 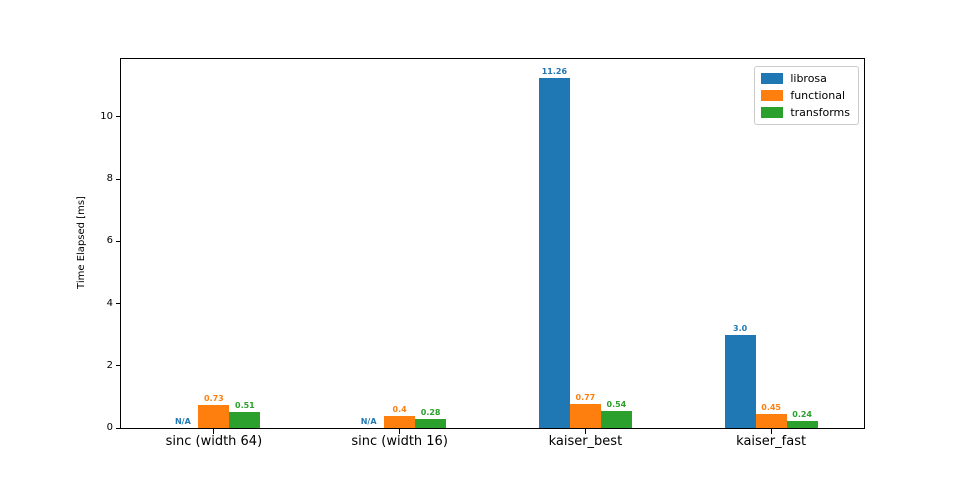 I want to click on y-tick-label: 6, so click(x=109, y=241).